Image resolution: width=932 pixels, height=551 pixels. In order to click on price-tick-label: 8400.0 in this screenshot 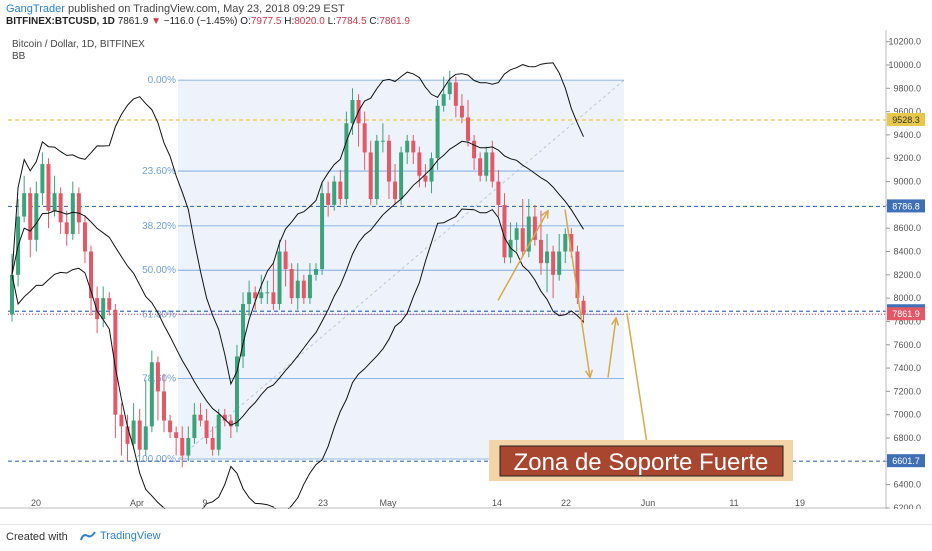, I will do `click(907, 252)`.